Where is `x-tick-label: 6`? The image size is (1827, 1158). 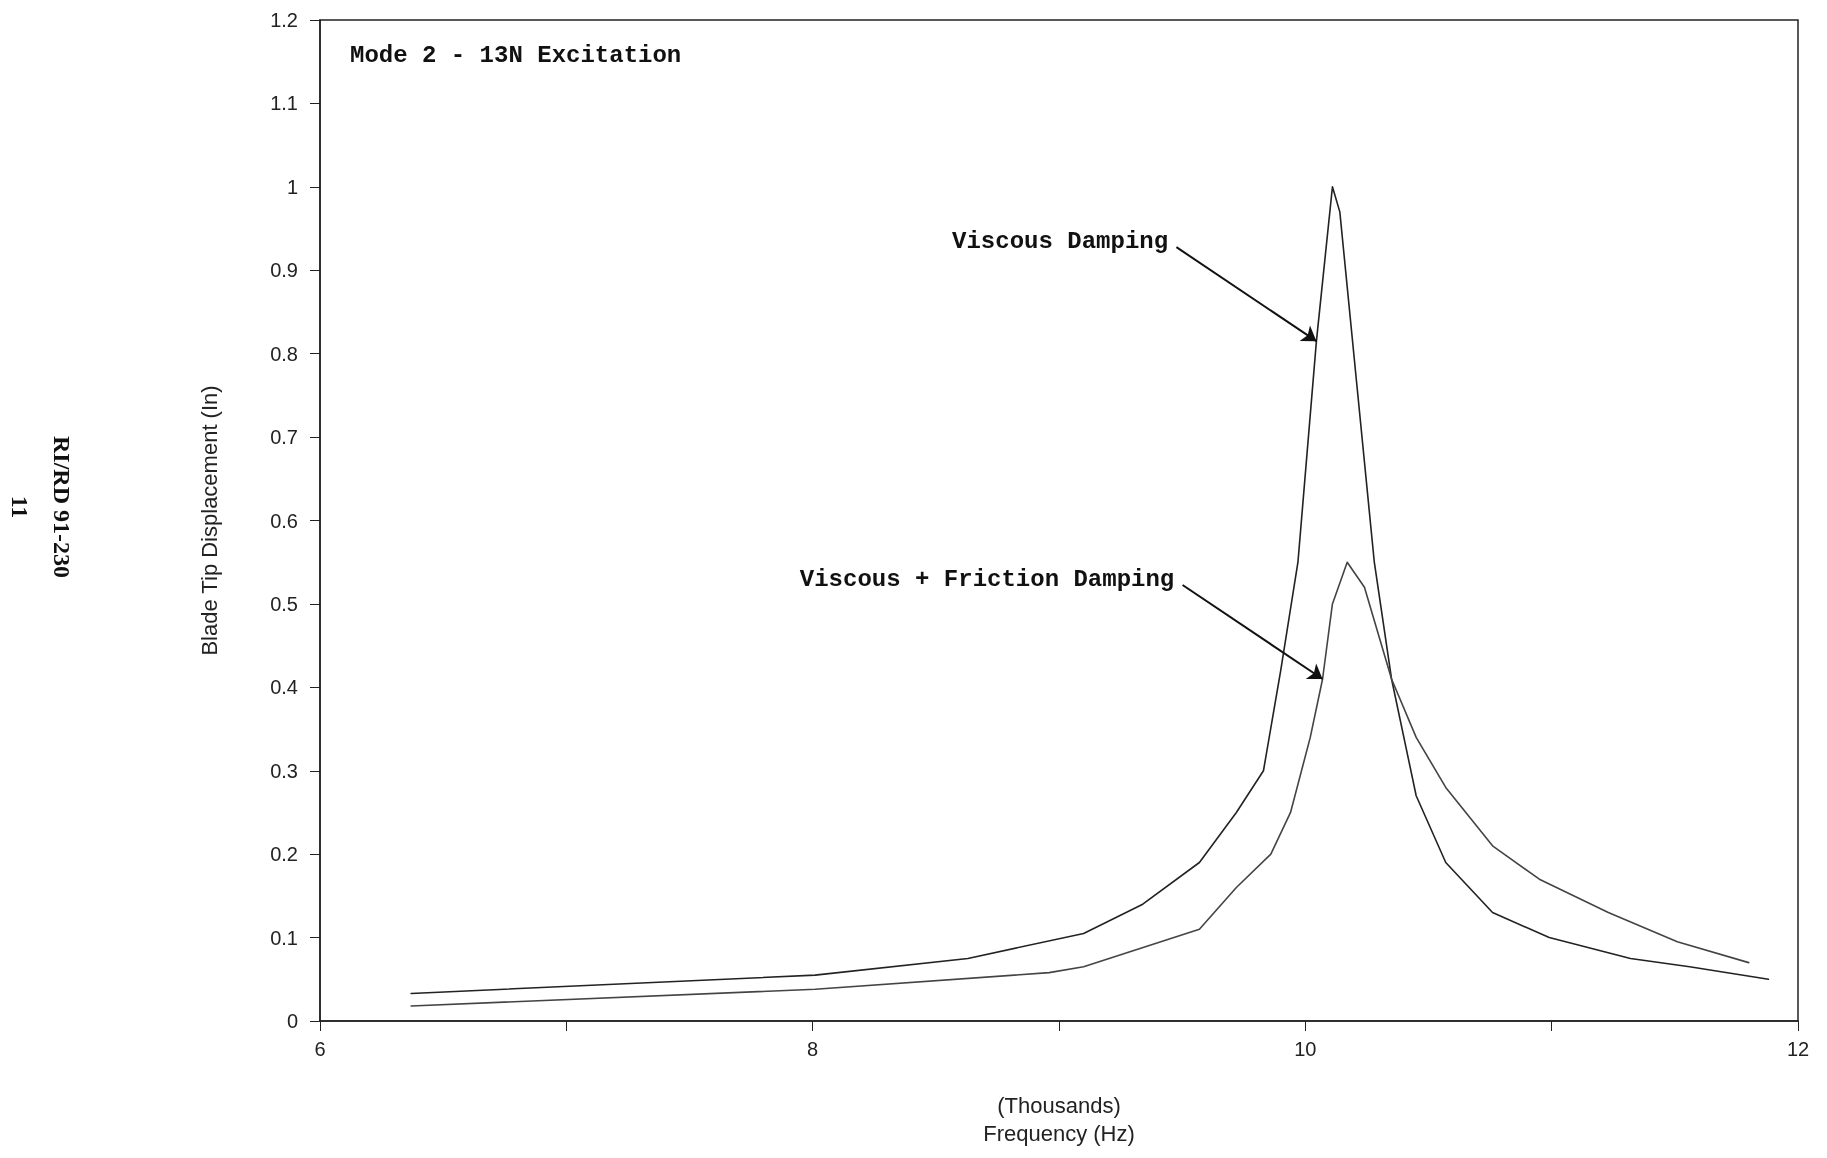 x-tick-label: 6 is located at coordinates (320, 1049).